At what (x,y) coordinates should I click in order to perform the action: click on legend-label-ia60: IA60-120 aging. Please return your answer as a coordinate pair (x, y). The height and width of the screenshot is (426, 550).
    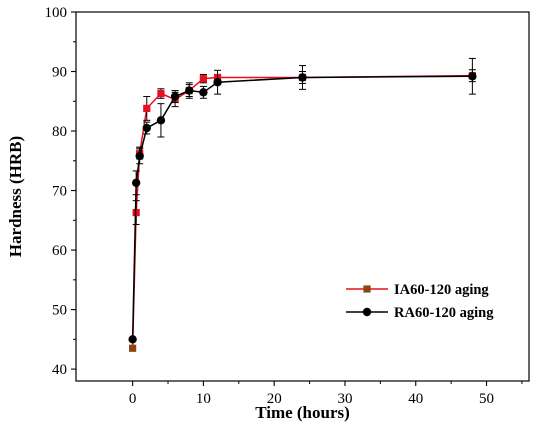
    Looking at the image, I should click on (441, 290).